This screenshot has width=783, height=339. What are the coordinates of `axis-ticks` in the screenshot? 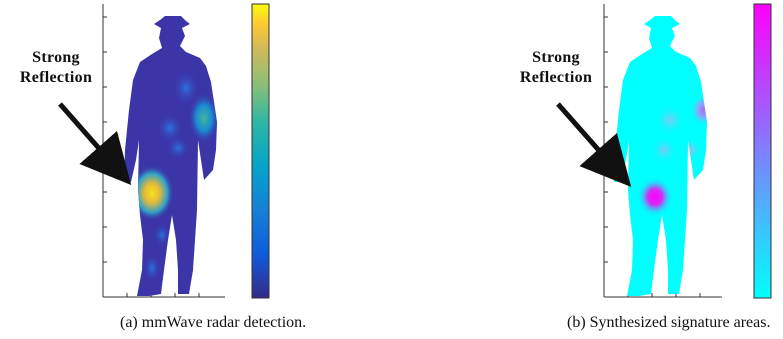 It's located at (151, 156).